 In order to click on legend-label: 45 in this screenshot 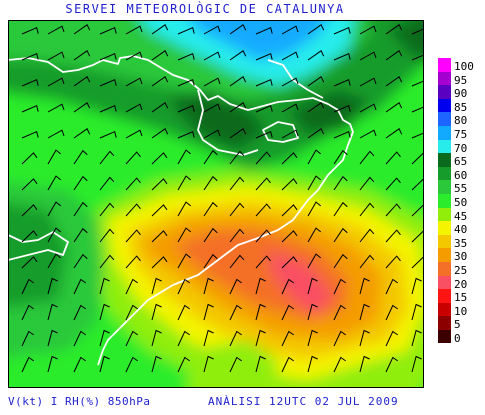, I will do `click(461, 216)`.